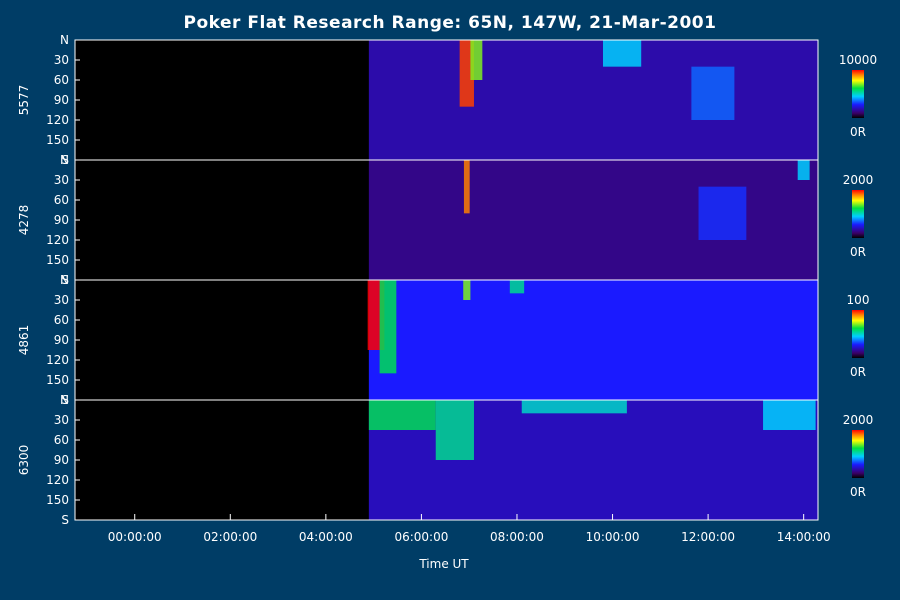 The height and width of the screenshot is (600, 900). Describe the element at coordinates (24, 220) in the screenshot. I see `panel-label: 4278` at that location.